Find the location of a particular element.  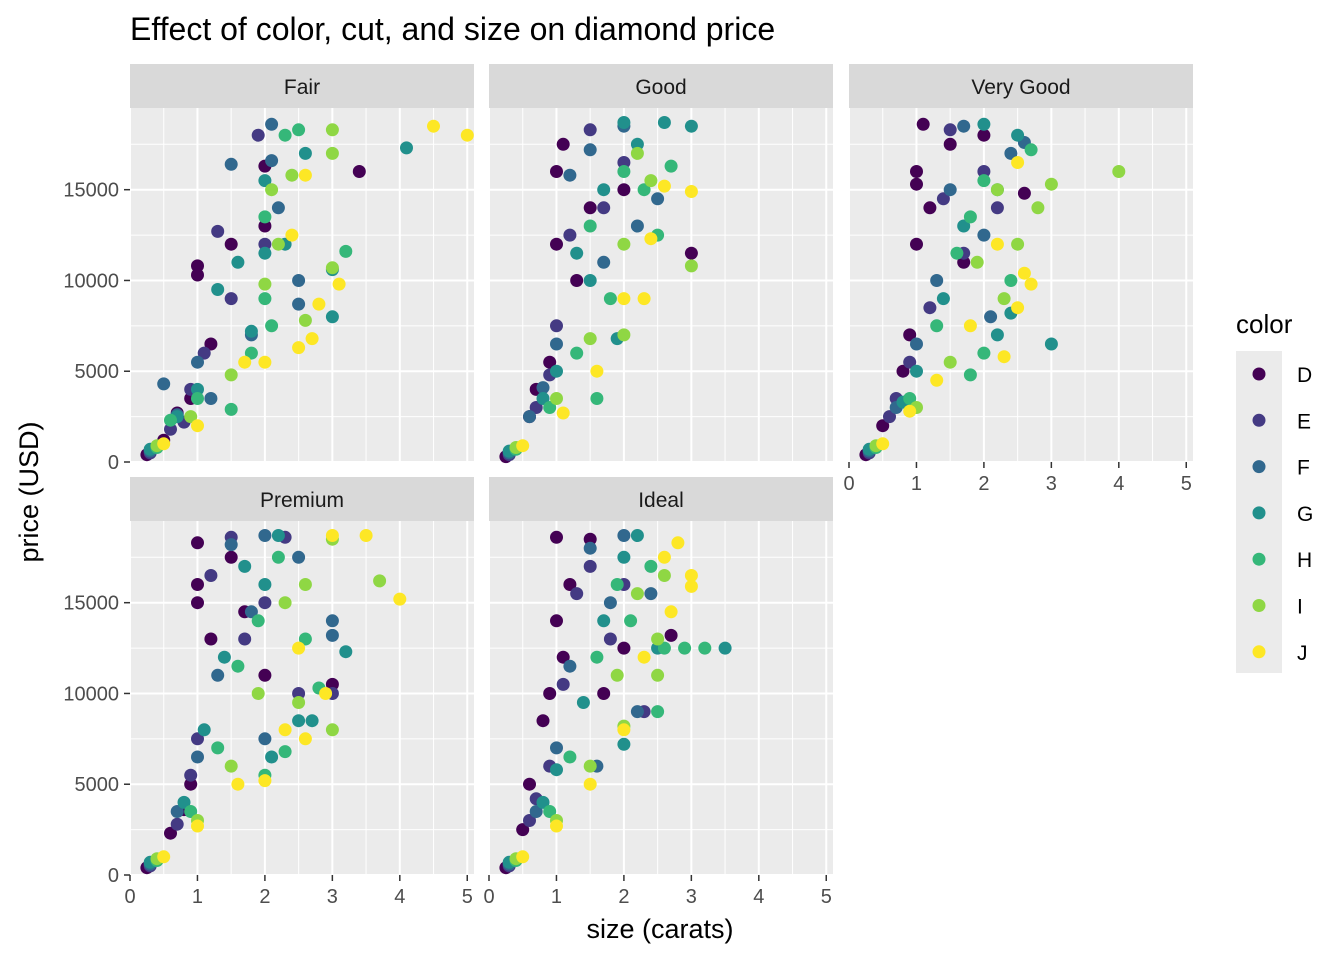

facet-strip-fair is located at coordinates (302, 86).